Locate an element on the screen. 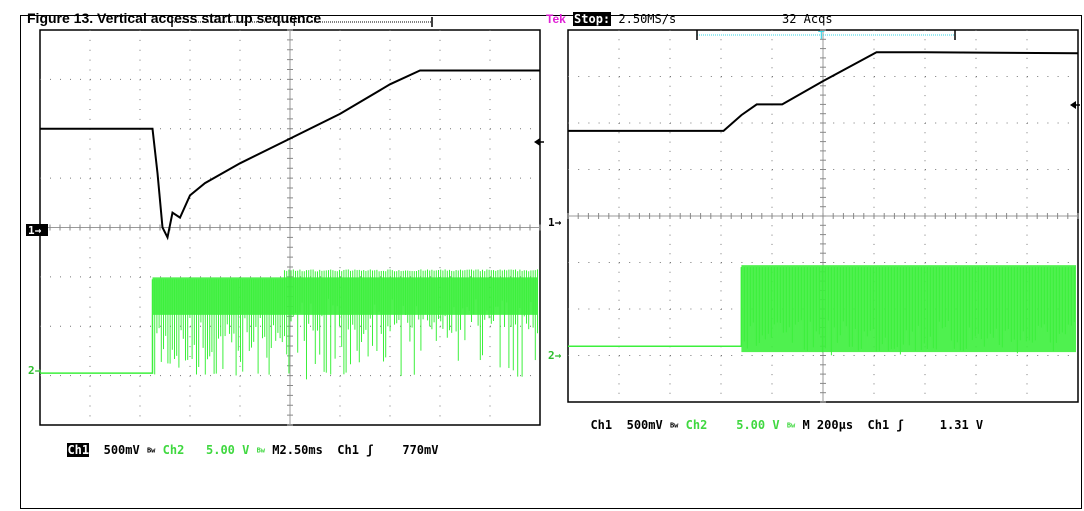 The image size is (1084, 511). right-ch1-trace is located at coordinates (823, 91).